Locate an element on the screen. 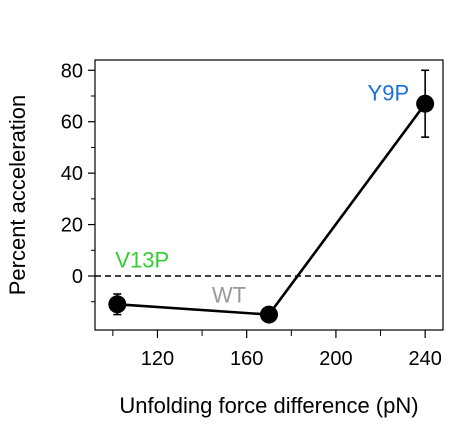  x-tick-label: 120 is located at coordinates (157, 359).